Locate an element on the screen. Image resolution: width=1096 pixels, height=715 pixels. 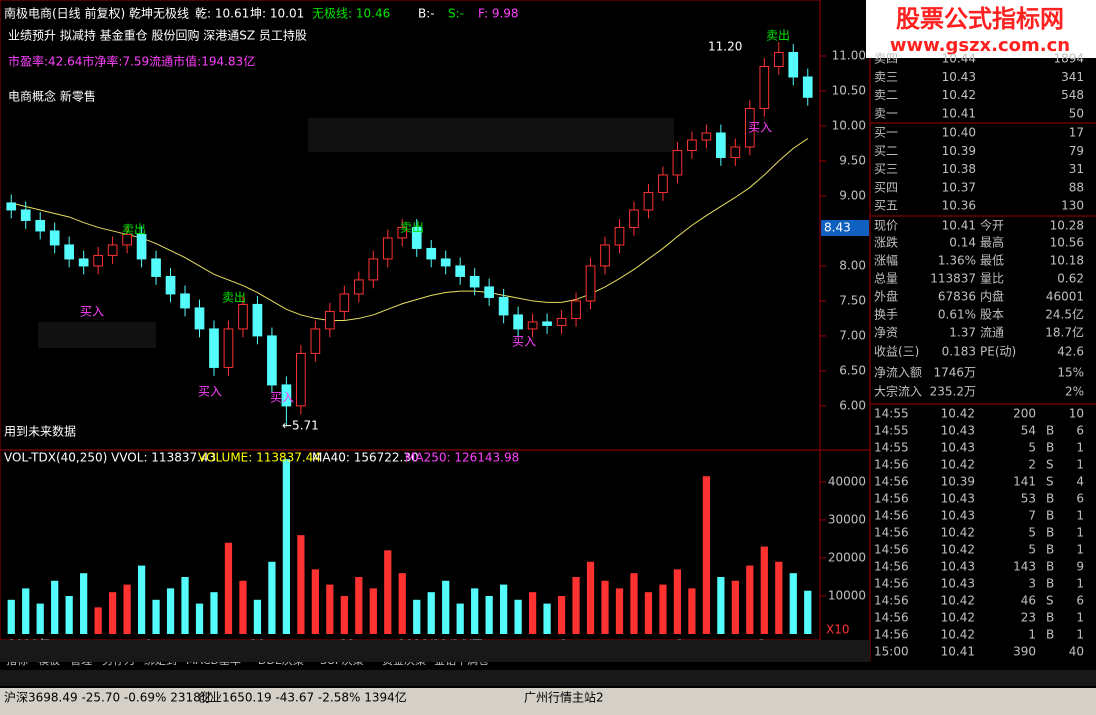
vol-unit: X10 is located at coordinates (838, 630).